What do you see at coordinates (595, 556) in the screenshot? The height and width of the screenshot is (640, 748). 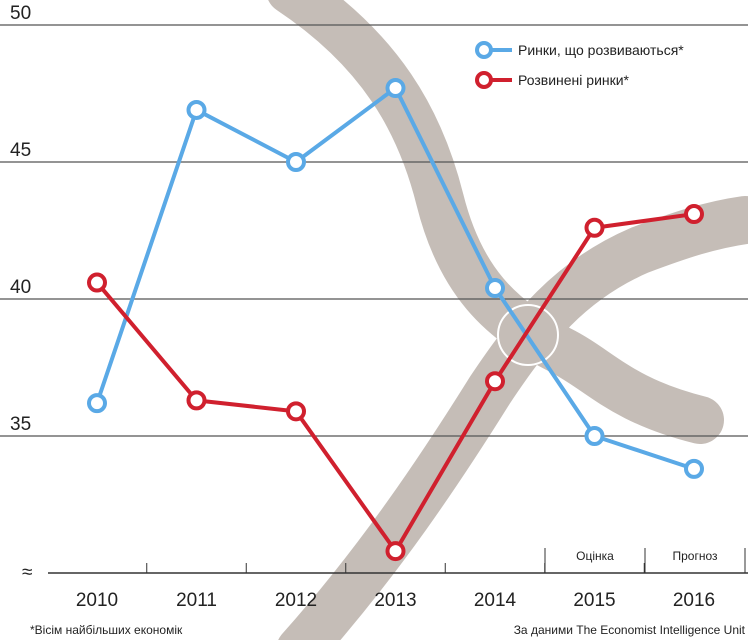 I see `period-label: Оцінка` at bounding box center [595, 556].